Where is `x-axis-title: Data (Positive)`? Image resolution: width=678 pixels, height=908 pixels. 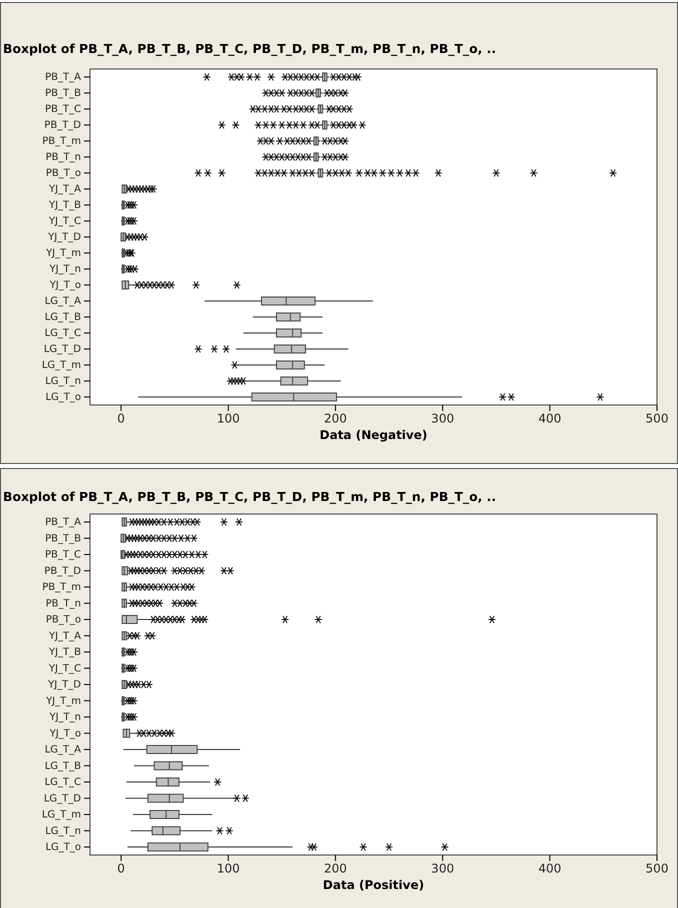
x-axis-title: Data (Positive) is located at coordinates (373, 885).